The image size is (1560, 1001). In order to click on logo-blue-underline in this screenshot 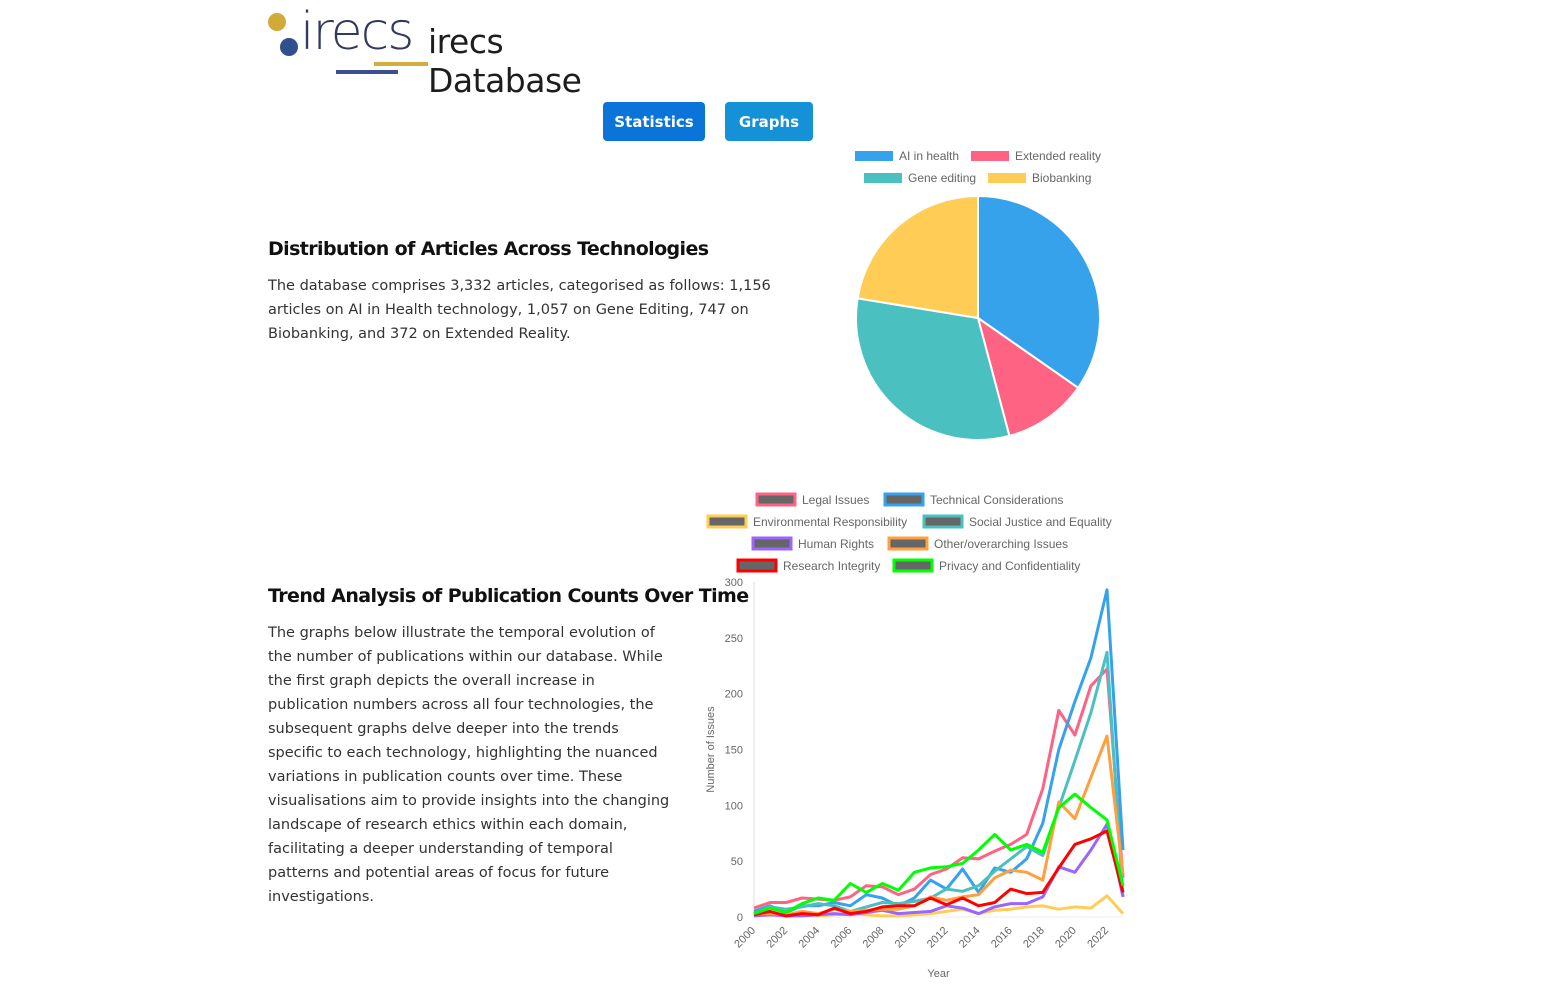, I will do `click(367, 72)`.